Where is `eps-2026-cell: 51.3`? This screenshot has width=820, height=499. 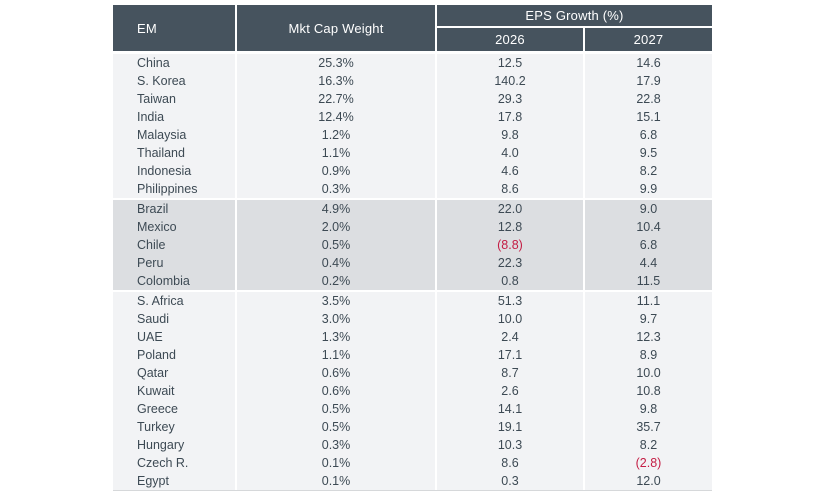
eps-2026-cell: 51.3 is located at coordinates (509, 301).